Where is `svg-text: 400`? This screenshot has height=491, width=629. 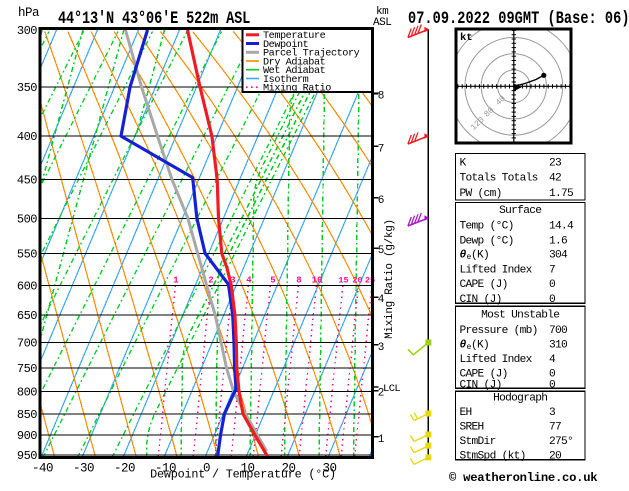
svg-text: 400 is located at coordinates (27, 137).